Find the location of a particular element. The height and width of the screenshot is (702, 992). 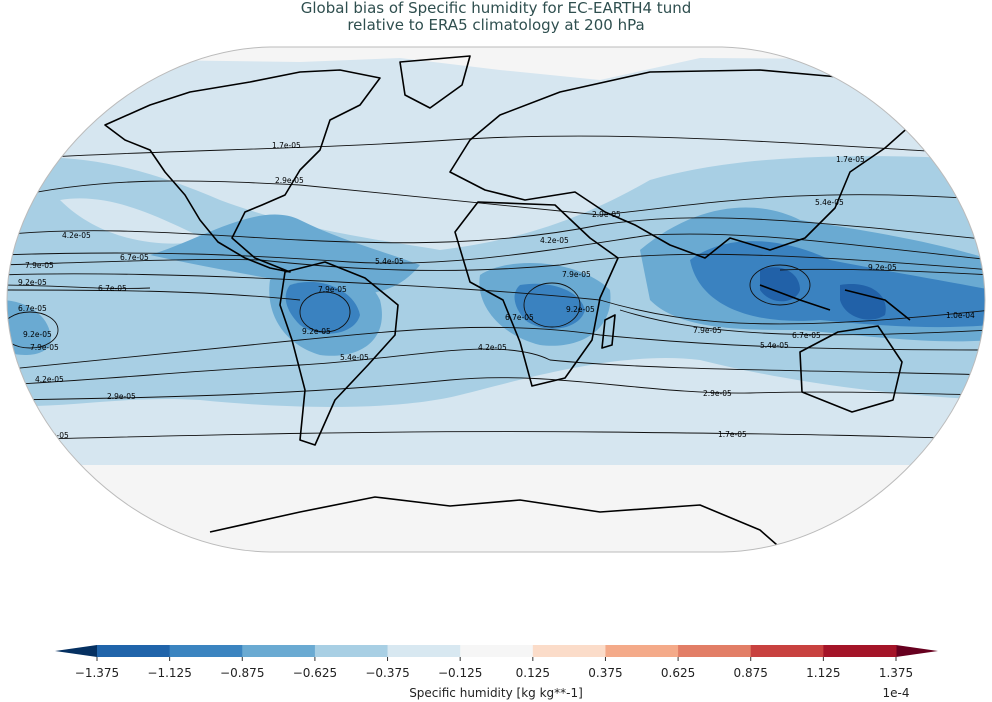

colorbar-tick-label: 0.125 is located at coordinates (533, 673).